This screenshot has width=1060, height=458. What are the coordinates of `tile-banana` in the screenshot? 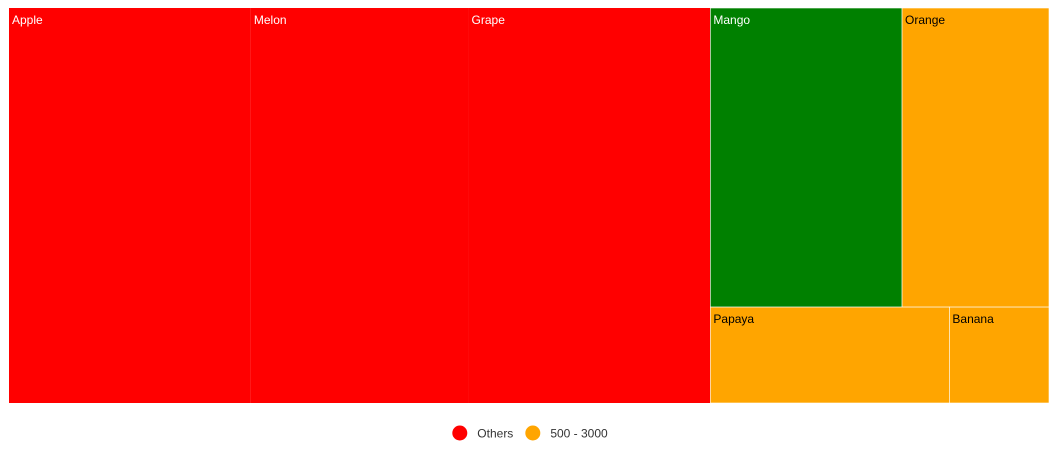 It's located at (999, 355).